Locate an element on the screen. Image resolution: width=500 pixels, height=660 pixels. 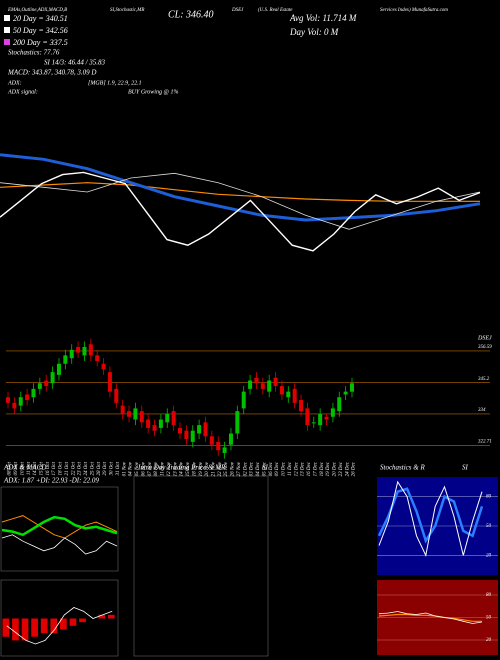
adx: [MGB] 1.9, 22.9, 22.1 is located at coordinates (115, 83).